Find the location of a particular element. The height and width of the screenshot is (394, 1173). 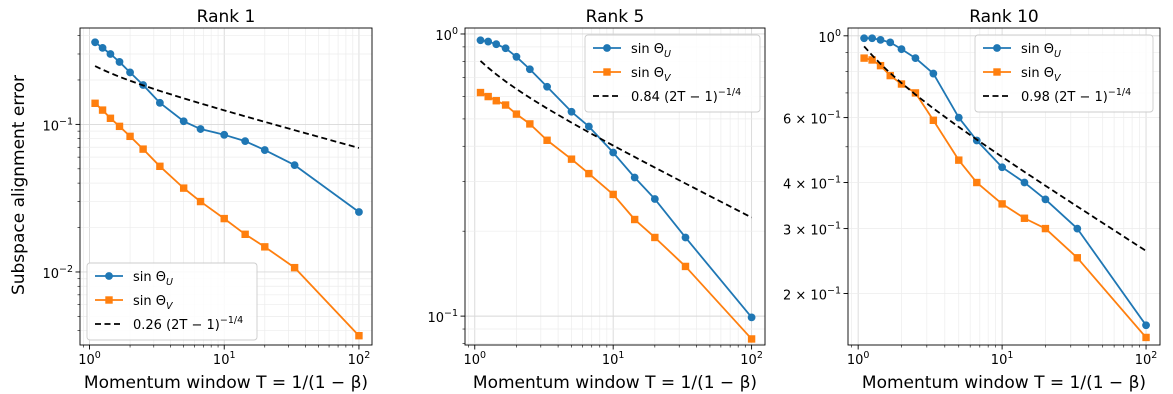

x-tick-label: 10² is located at coordinates (1146, 359).